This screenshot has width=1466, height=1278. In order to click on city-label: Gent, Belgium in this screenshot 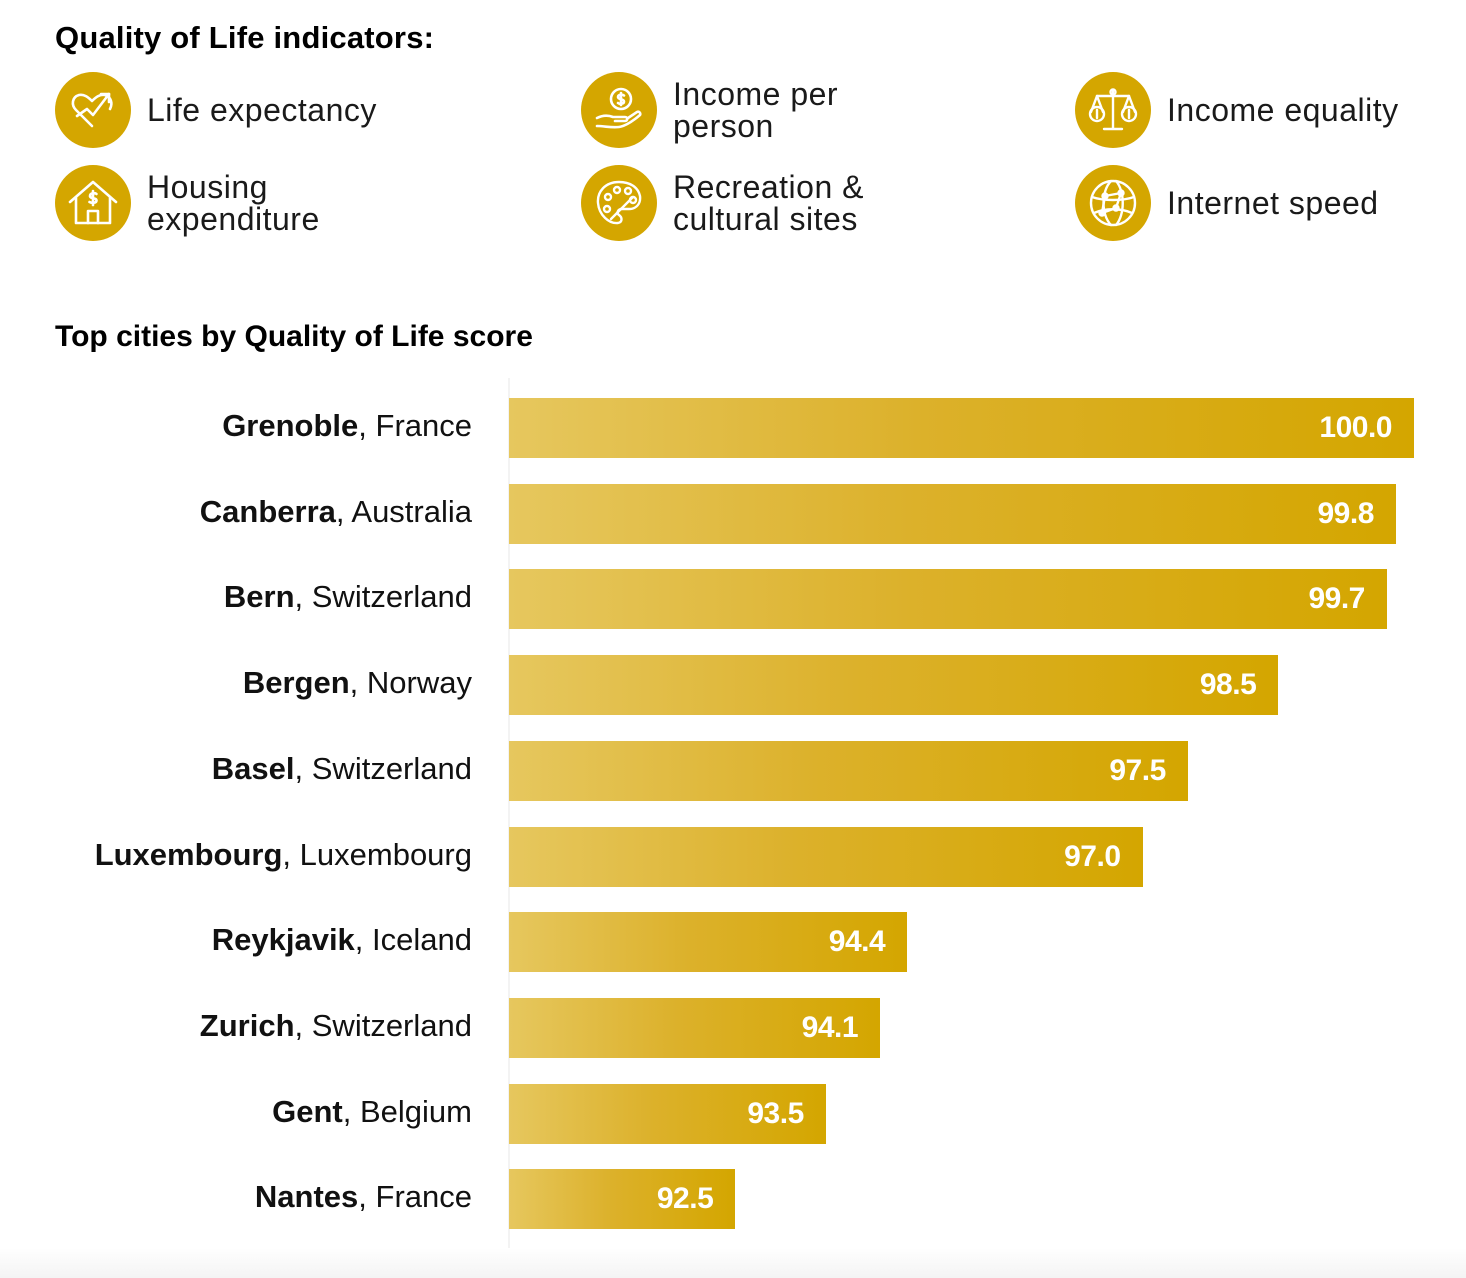, I will do `click(242, 1112)`.